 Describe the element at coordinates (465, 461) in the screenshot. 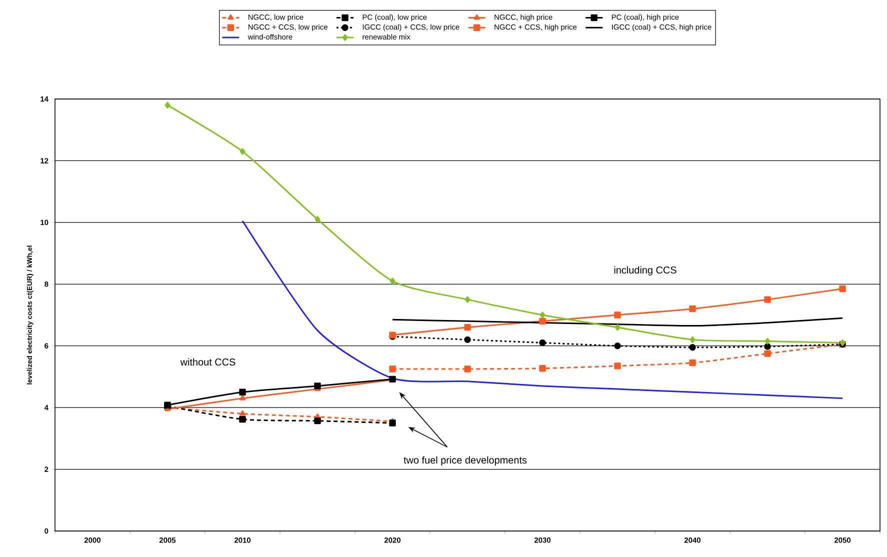

I see `annotation: two fuel price developments` at that location.